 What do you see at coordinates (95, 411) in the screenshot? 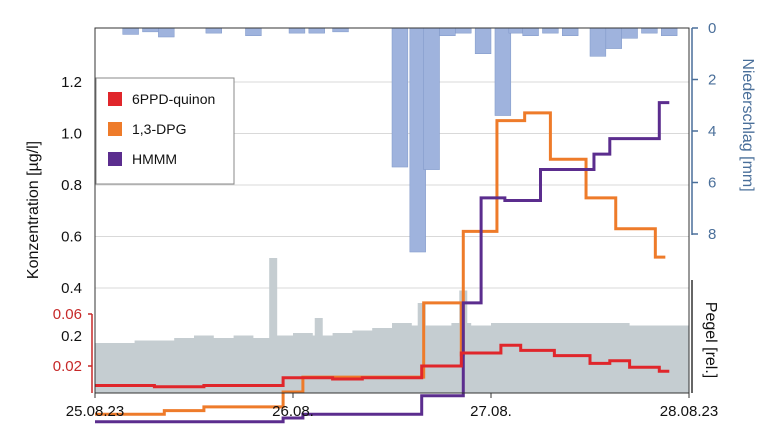
I see `x-tick-label: 25.08.23` at bounding box center [95, 411].